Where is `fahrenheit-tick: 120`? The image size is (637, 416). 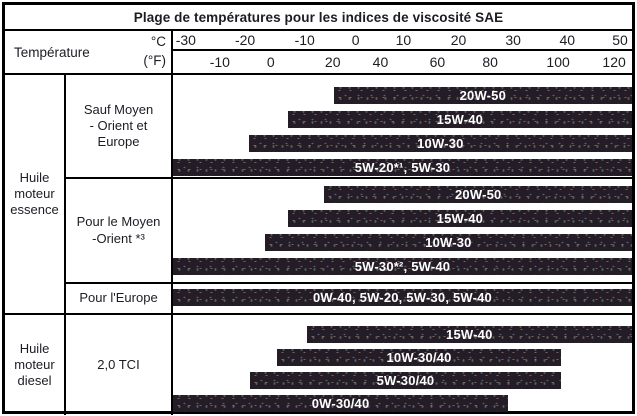
fahrenheit-tick: 120 is located at coordinates (614, 62).